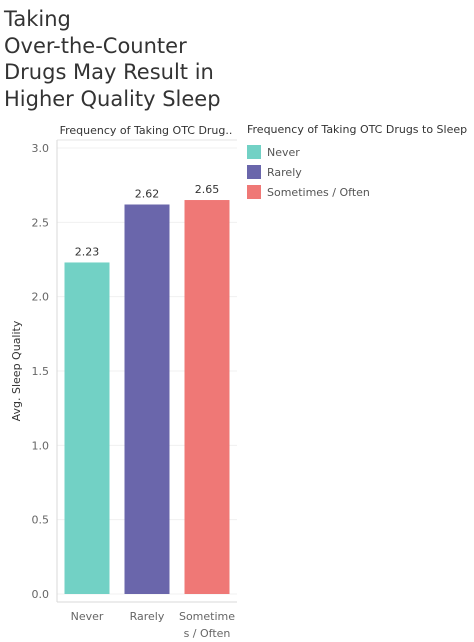  I want to click on legend-item: Sometimes / Often, so click(357, 192).